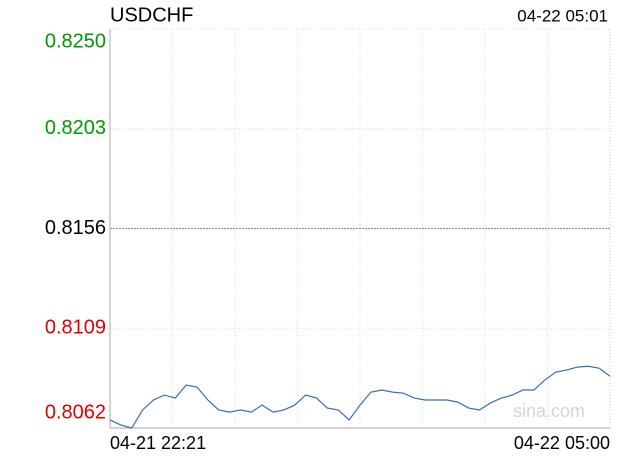  What do you see at coordinates (562, 15) in the screenshot?
I see `timestamp: 04-22 05:01` at bounding box center [562, 15].